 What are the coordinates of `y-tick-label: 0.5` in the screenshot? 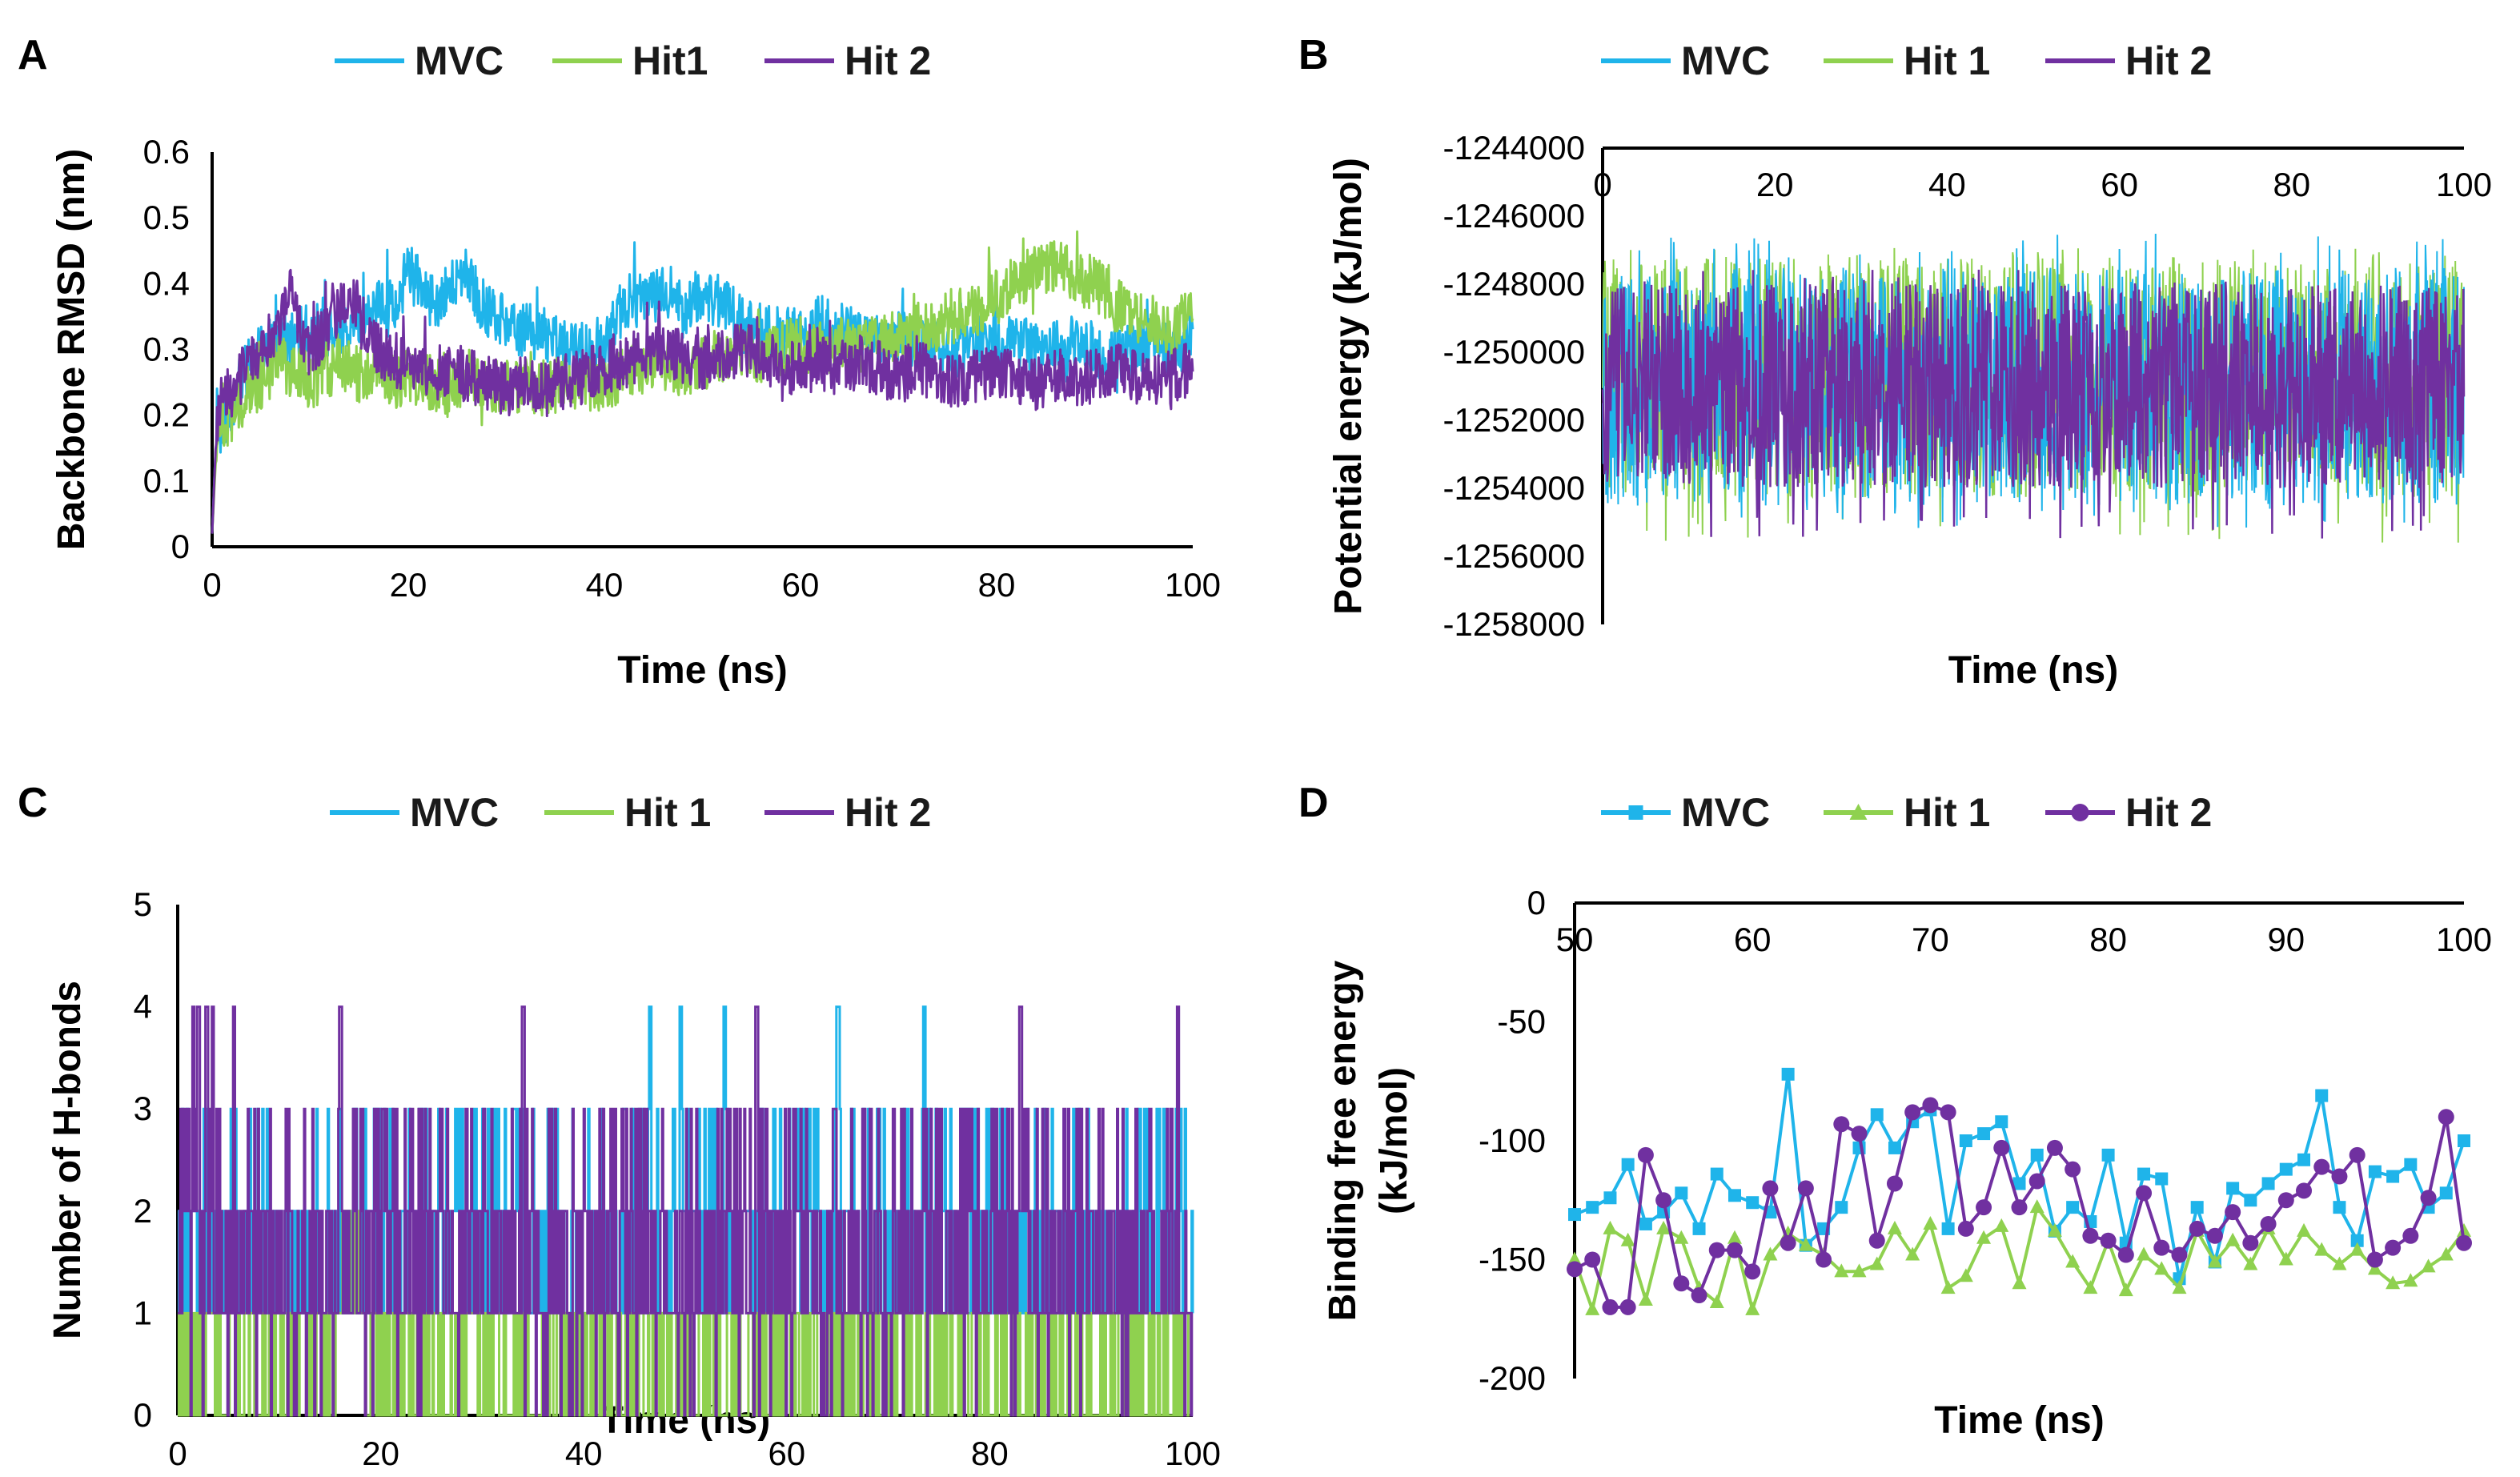 It's located at (166, 217).